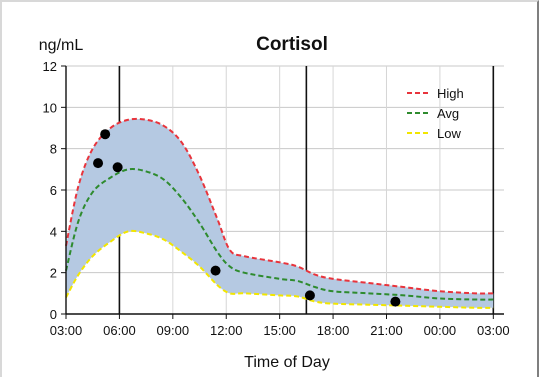 This screenshot has width=539, height=377. What do you see at coordinates (279, 330) in the screenshot?
I see `x-tick-label: 15:00` at bounding box center [279, 330].